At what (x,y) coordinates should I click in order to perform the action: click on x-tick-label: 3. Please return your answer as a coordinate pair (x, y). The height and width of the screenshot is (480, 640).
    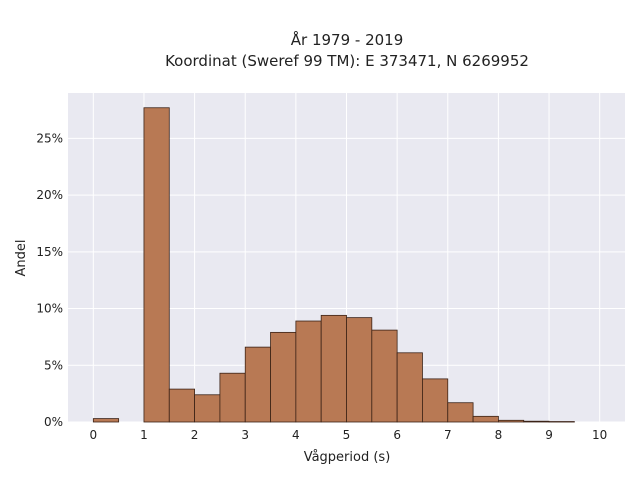
    Looking at the image, I should click on (245, 435).